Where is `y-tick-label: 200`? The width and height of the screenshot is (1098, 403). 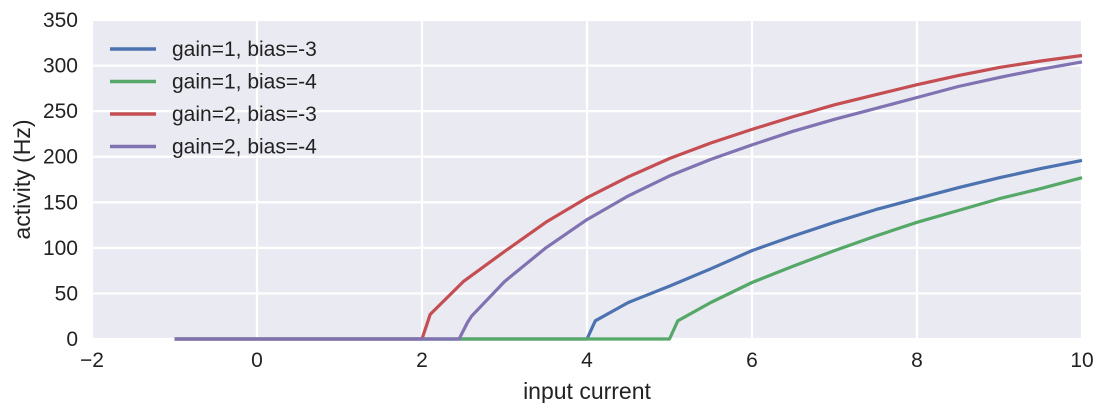 y-tick-label: 200 is located at coordinates (60, 157).